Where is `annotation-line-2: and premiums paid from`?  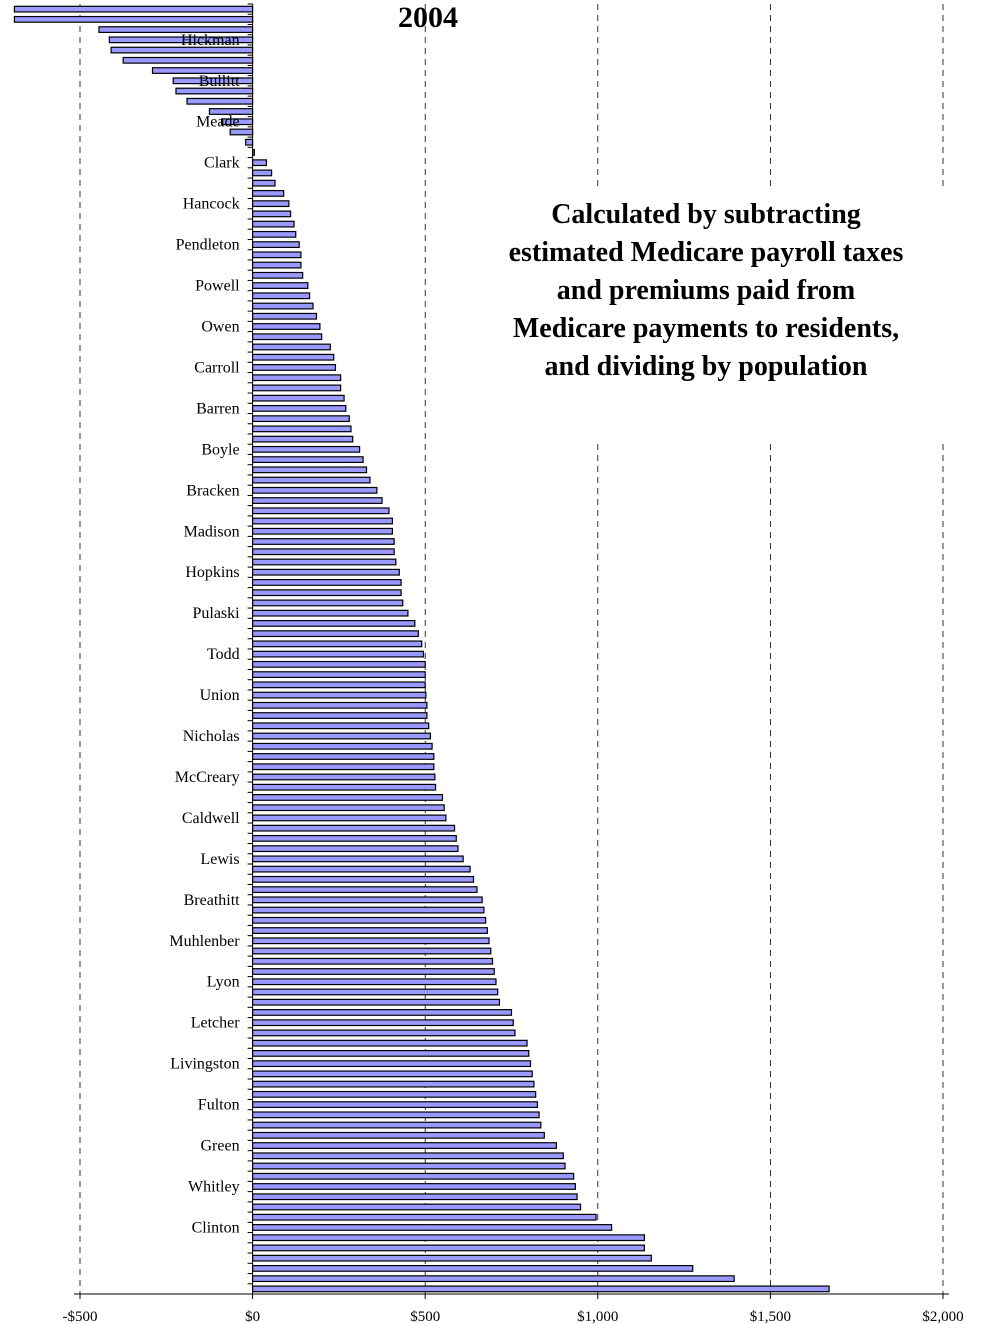
annotation-line-2: and premiums paid from is located at coordinates (706, 290).